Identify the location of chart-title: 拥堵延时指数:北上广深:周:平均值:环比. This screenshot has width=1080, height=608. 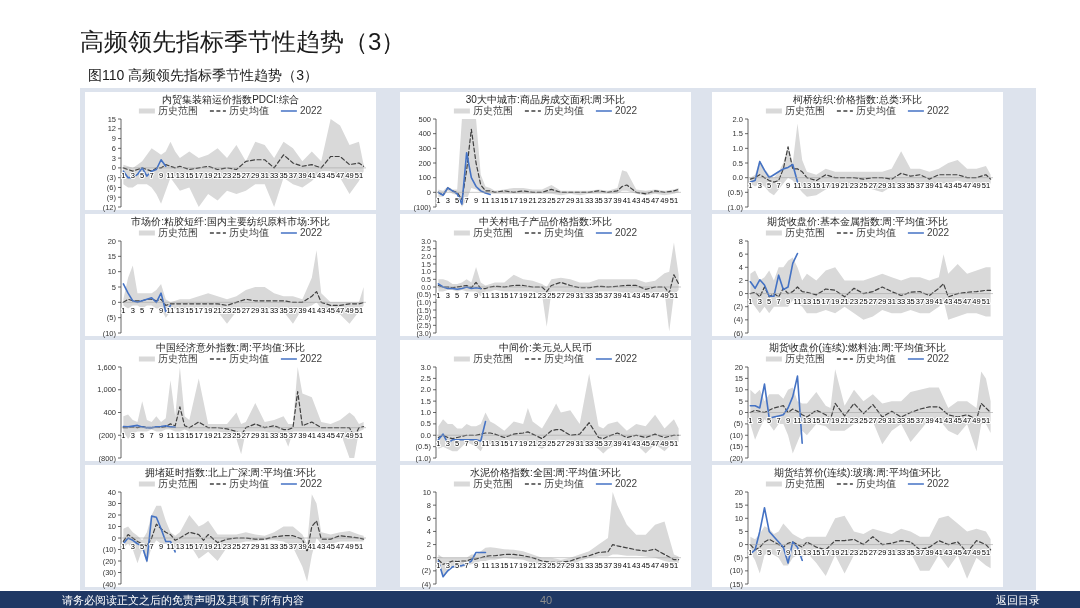
(230, 472).